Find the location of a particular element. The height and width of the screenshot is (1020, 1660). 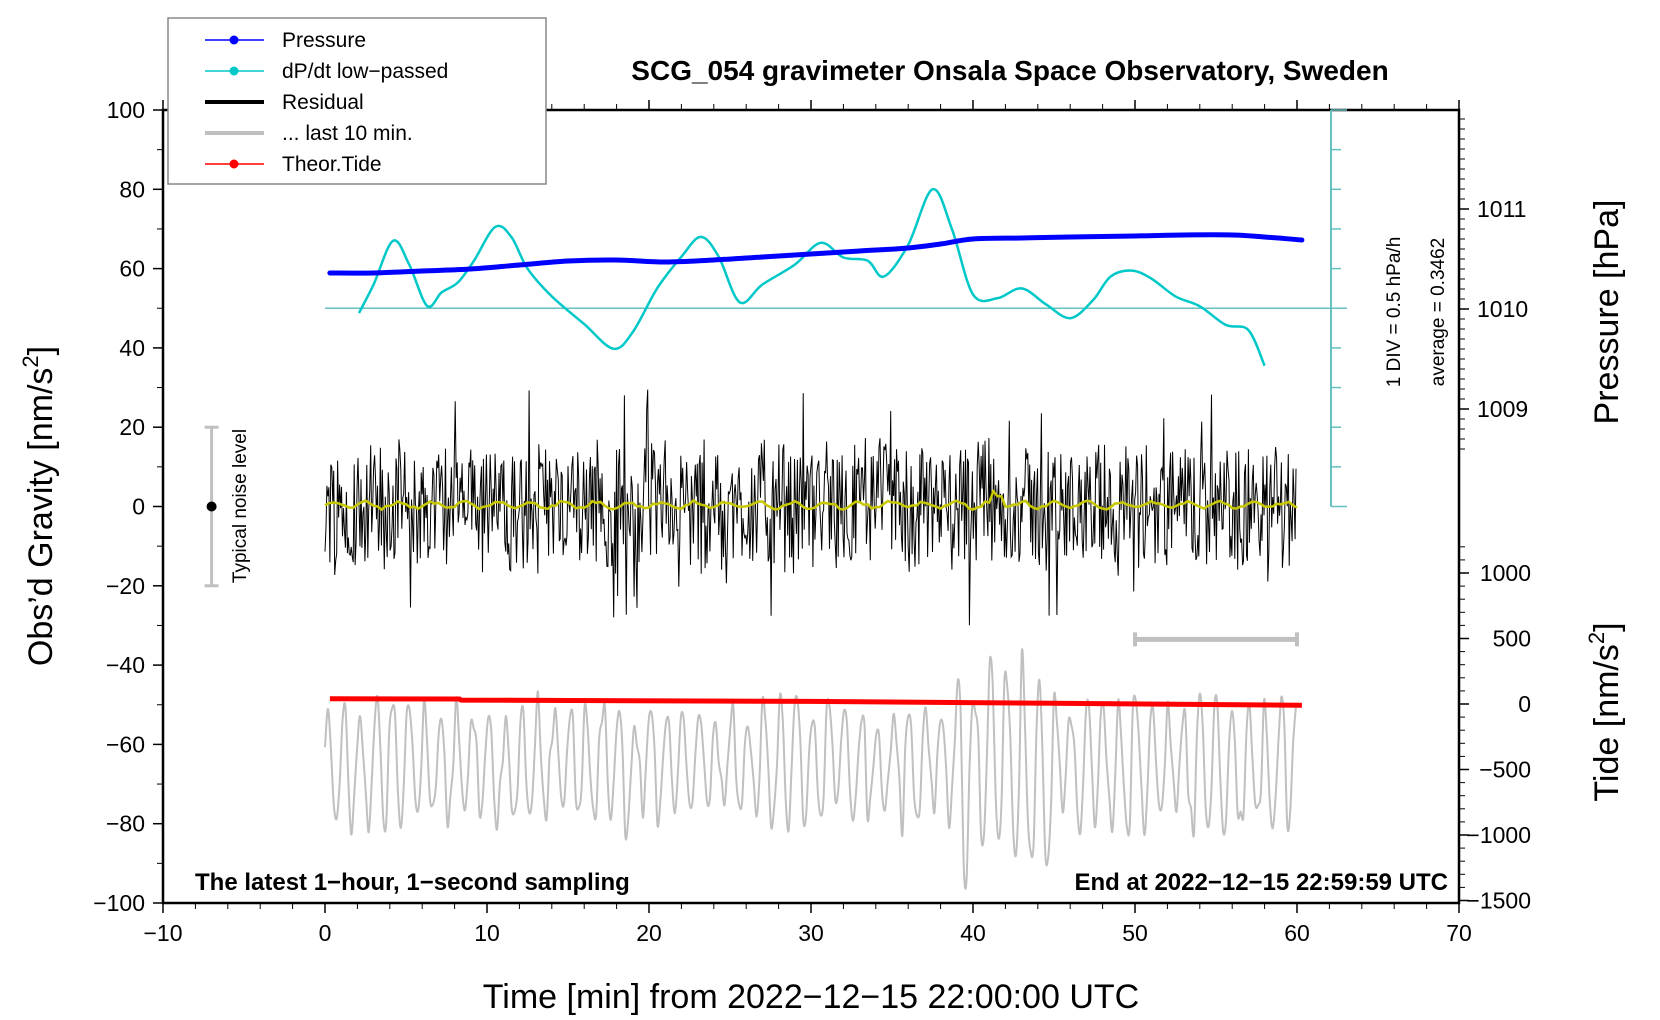

legend-label: Residual is located at coordinates (323, 102).